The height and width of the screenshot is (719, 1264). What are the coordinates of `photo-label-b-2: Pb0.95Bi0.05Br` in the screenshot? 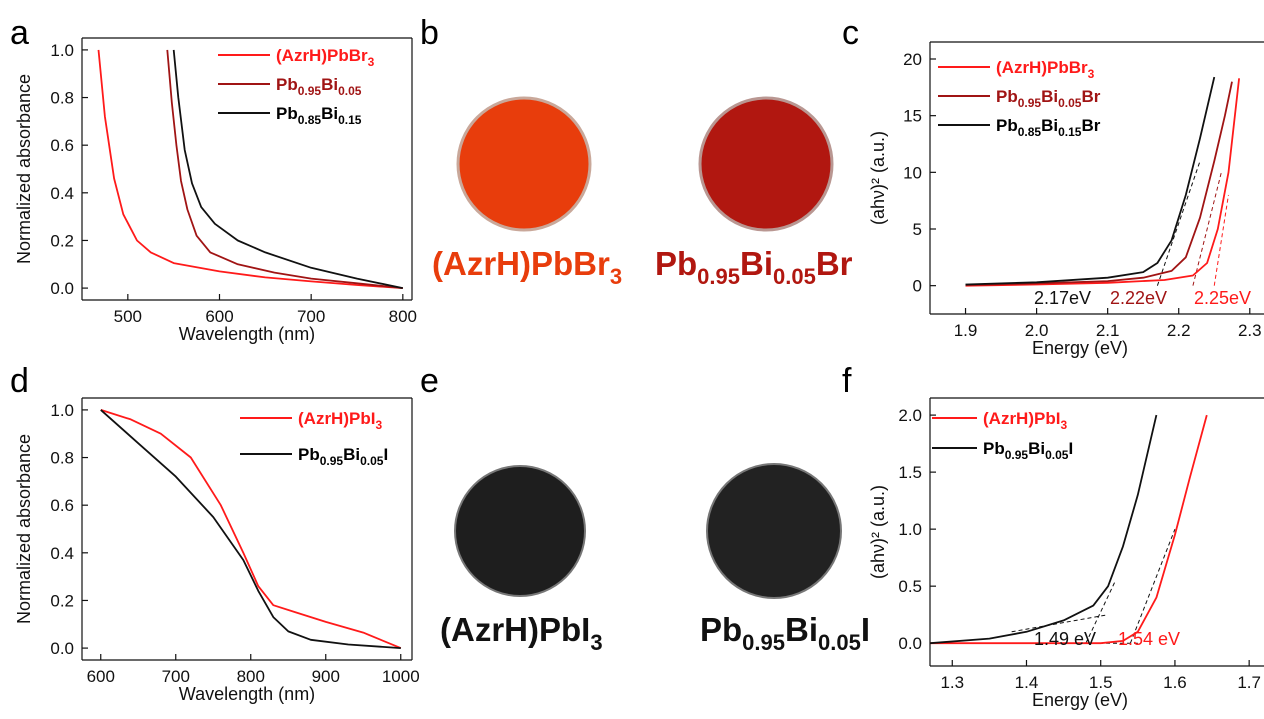 It's located at (754, 267).